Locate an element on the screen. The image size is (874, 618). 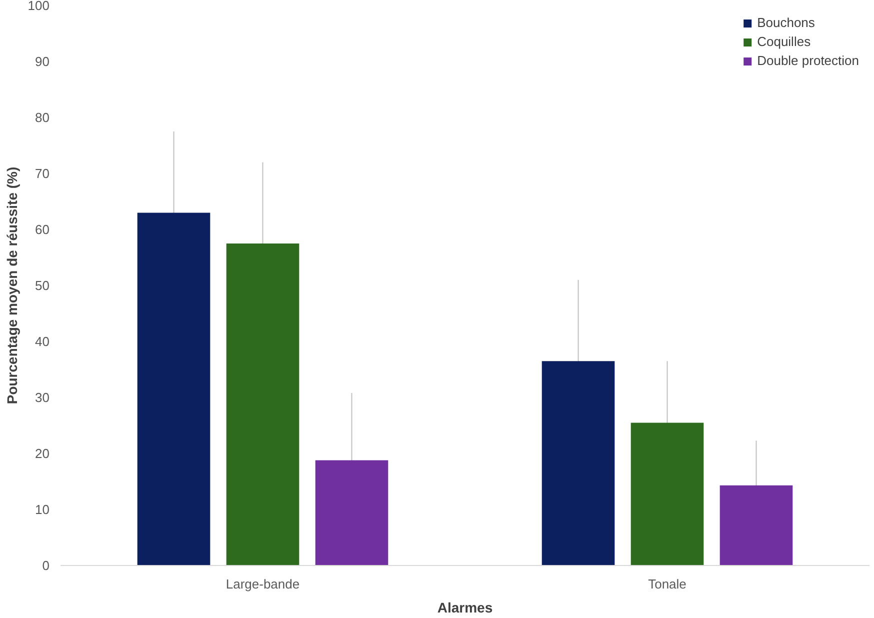
y-tick-label: 10 is located at coordinates (42, 509).